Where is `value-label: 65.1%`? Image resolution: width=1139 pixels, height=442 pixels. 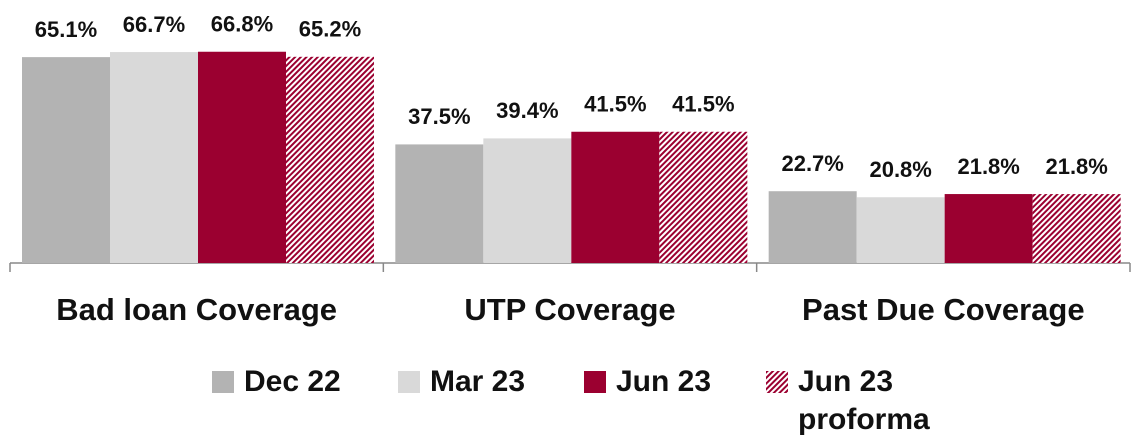
value-label: 65.1% is located at coordinates (66, 29).